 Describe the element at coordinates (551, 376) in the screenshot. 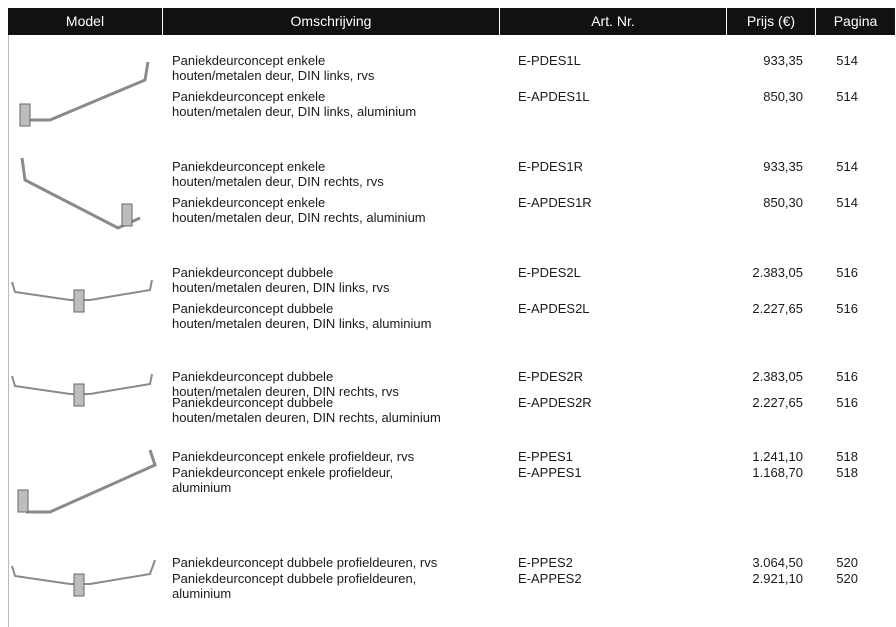

I see `article-number: E-PDES2R` at that location.